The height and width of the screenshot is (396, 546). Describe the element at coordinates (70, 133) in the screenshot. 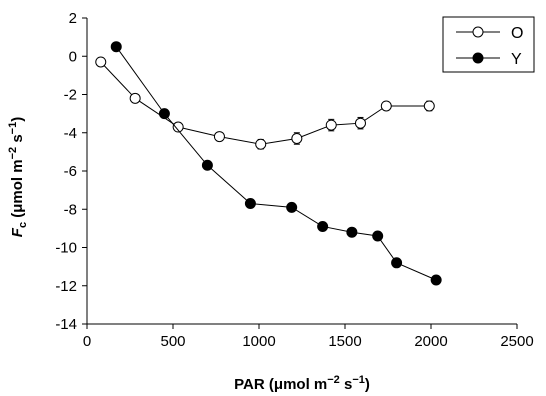

I see `y-tick-label: -4` at that location.